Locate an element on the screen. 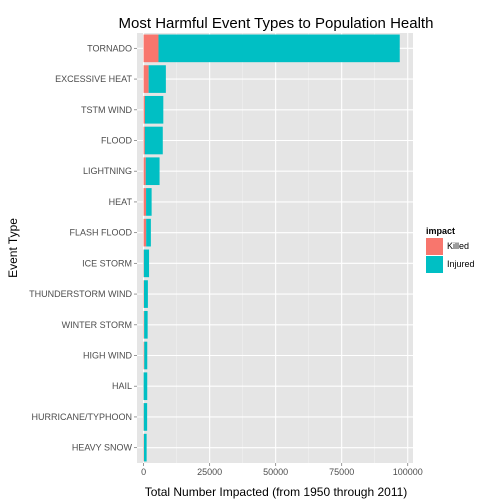 Image resolution: width=504 pixels, height=504 pixels. legend: impact Killed Injured is located at coordinates (450, 249).